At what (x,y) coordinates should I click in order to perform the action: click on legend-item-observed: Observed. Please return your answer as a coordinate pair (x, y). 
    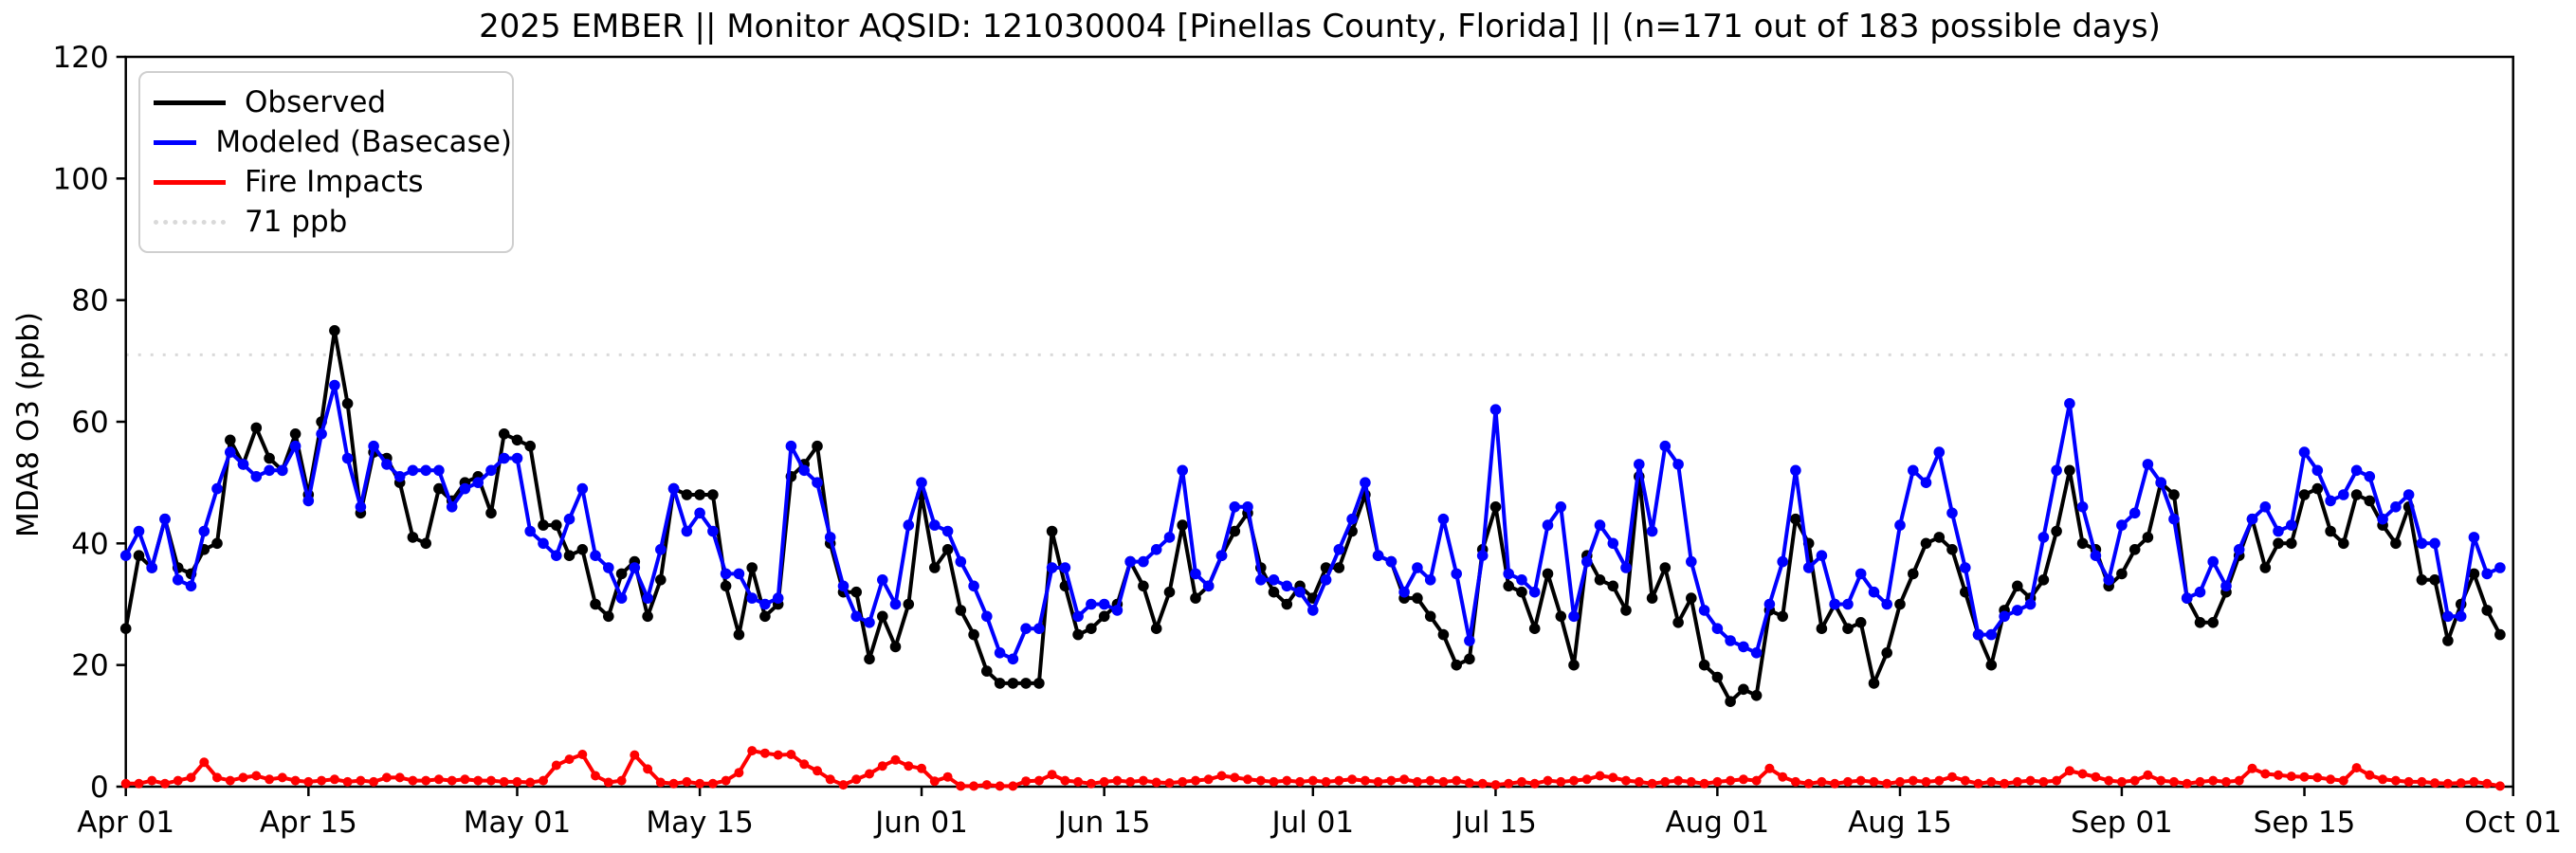
    Looking at the image, I should click on (326, 102).